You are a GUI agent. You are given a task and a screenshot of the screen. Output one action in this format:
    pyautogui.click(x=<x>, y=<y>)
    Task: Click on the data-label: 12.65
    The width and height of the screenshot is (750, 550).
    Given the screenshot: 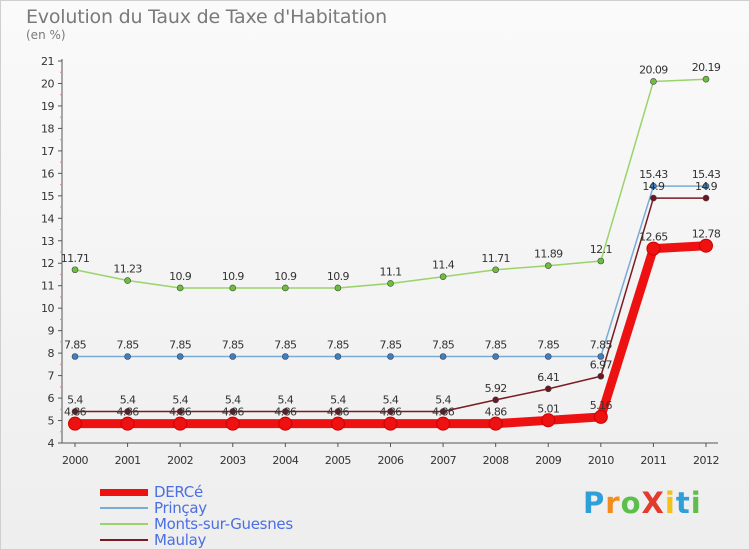 What is the action you would take?
    pyautogui.click(x=653, y=237)
    